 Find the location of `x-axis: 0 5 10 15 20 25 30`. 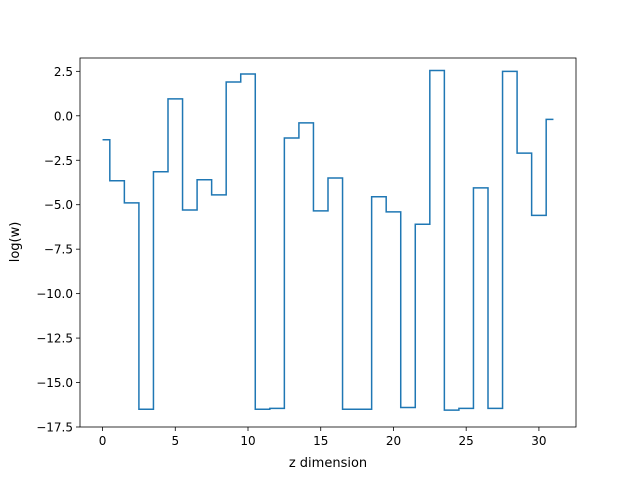

x-axis: 0 5 10 15 20 25 30 is located at coordinates (323, 437).